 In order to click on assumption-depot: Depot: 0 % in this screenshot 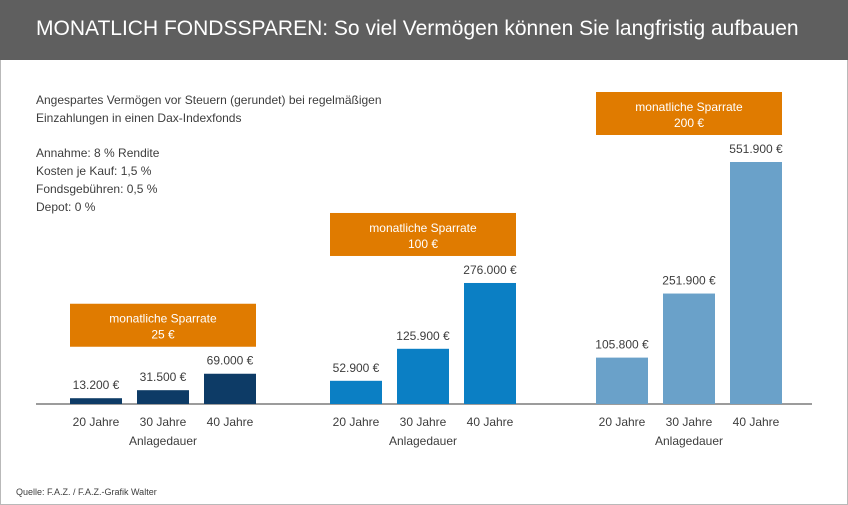, I will do `click(66, 207)`.